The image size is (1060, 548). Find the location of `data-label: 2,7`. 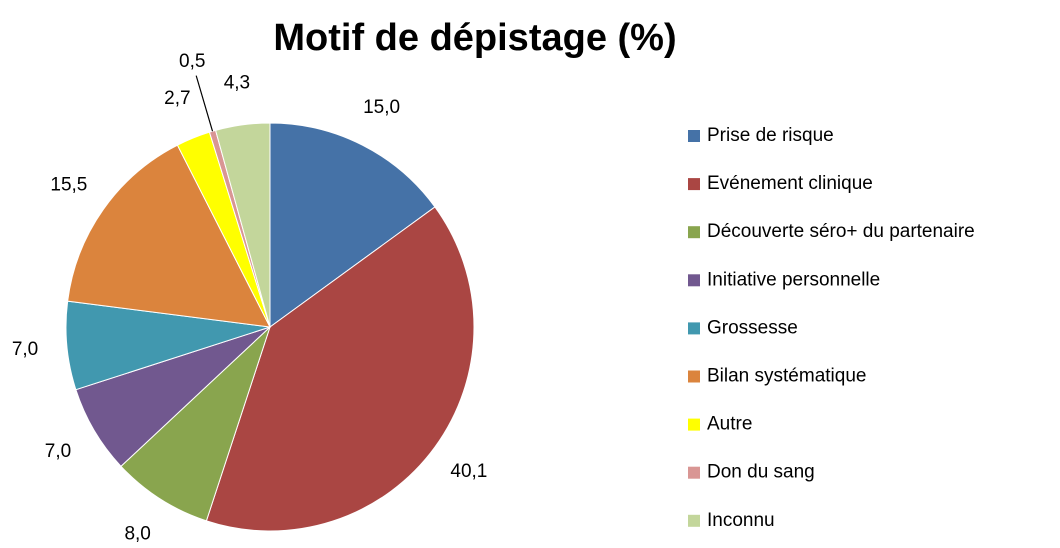

data-label: 2,7 is located at coordinates (177, 98).